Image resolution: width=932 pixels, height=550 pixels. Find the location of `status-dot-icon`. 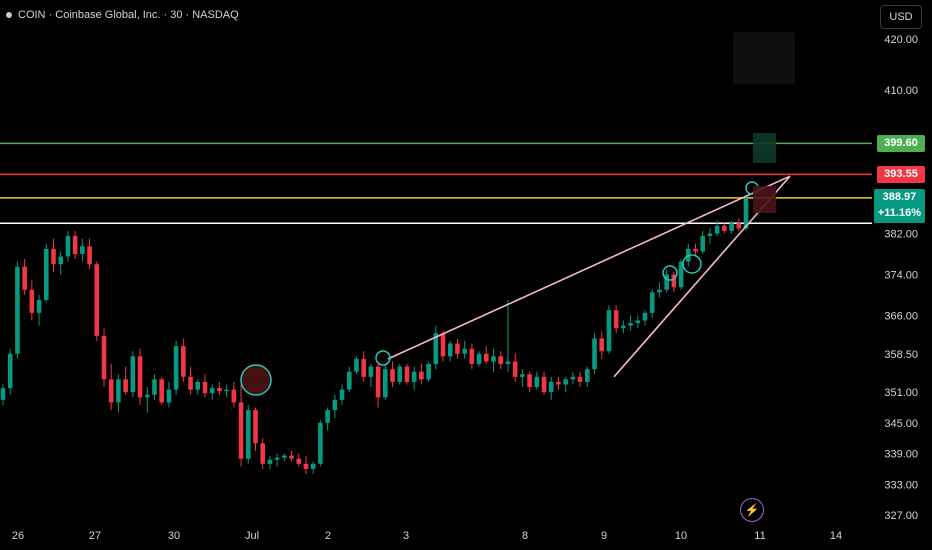

status-dot-icon is located at coordinates (9, 15).